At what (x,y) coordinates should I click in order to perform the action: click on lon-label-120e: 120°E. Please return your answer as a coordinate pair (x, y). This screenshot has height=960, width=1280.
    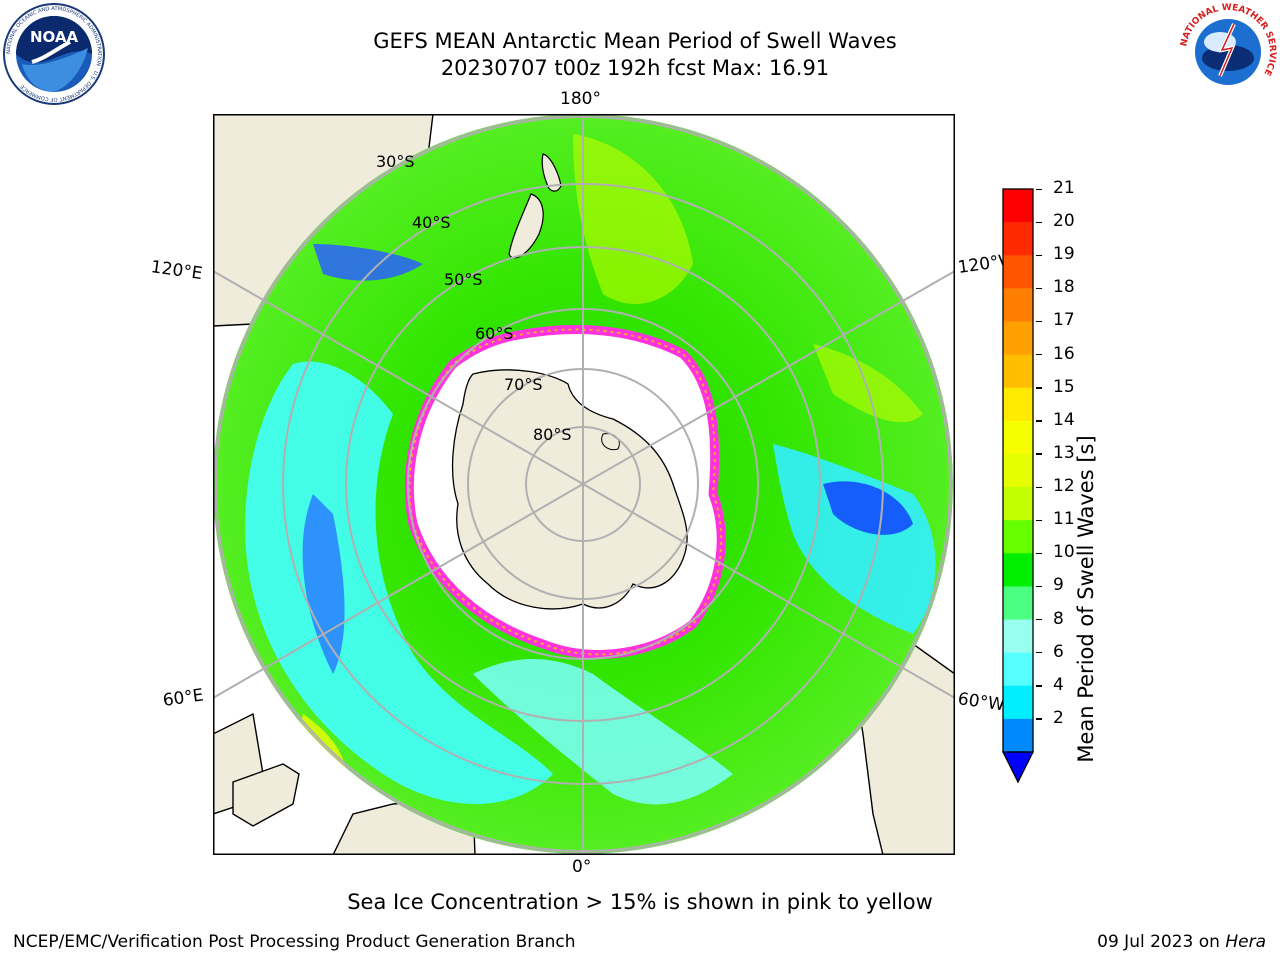
    Looking at the image, I should click on (176, 271).